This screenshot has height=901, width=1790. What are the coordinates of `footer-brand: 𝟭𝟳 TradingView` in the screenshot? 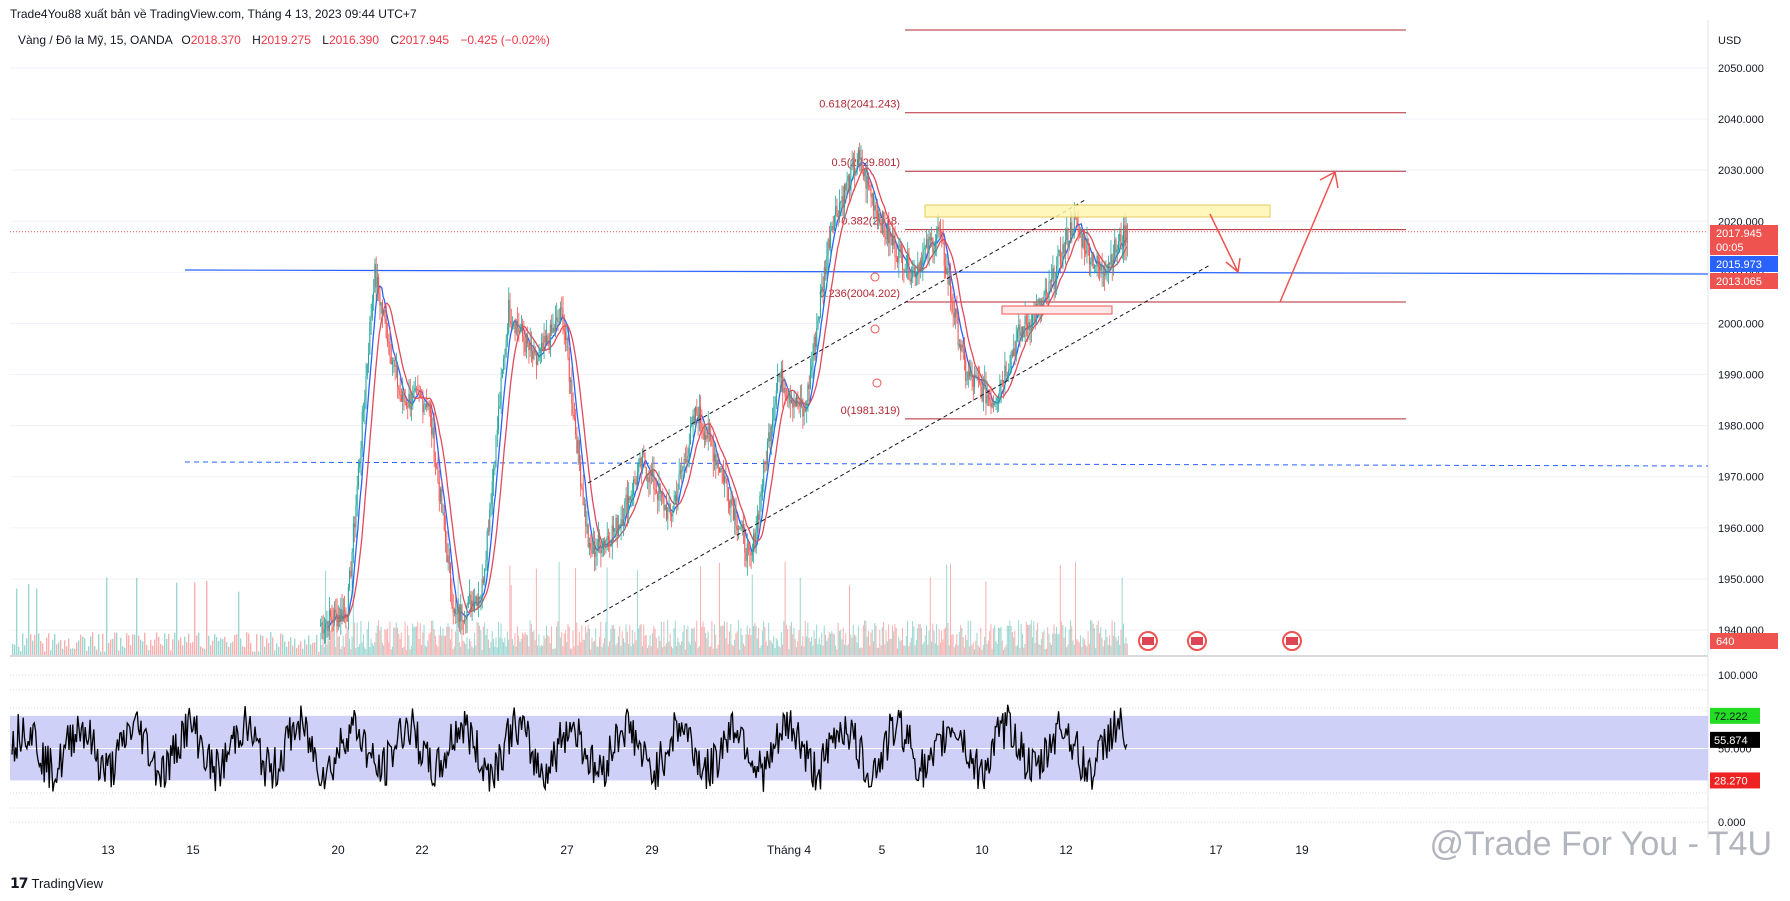 It's located at (56, 883).